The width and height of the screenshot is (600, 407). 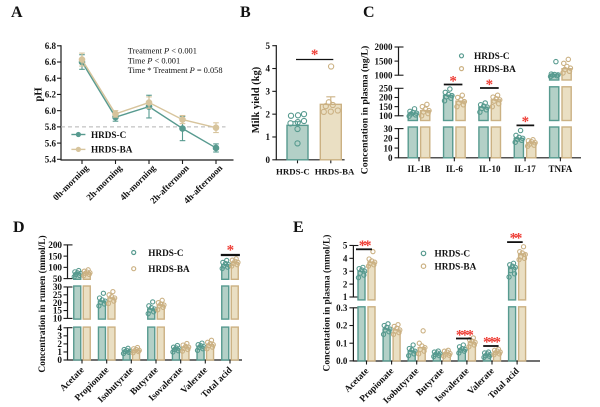 What do you see at coordinates (386, 107) in the screenshot?
I see `y-tick-label-c: 150` at bounding box center [386, 107].